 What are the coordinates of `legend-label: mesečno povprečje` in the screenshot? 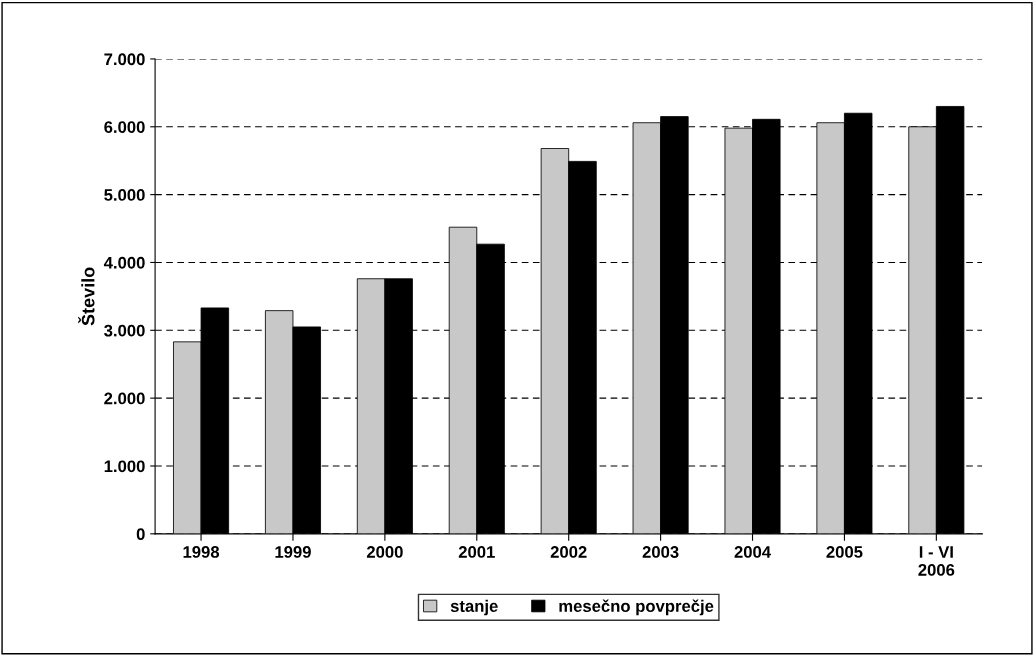 It's located at (636, 607).